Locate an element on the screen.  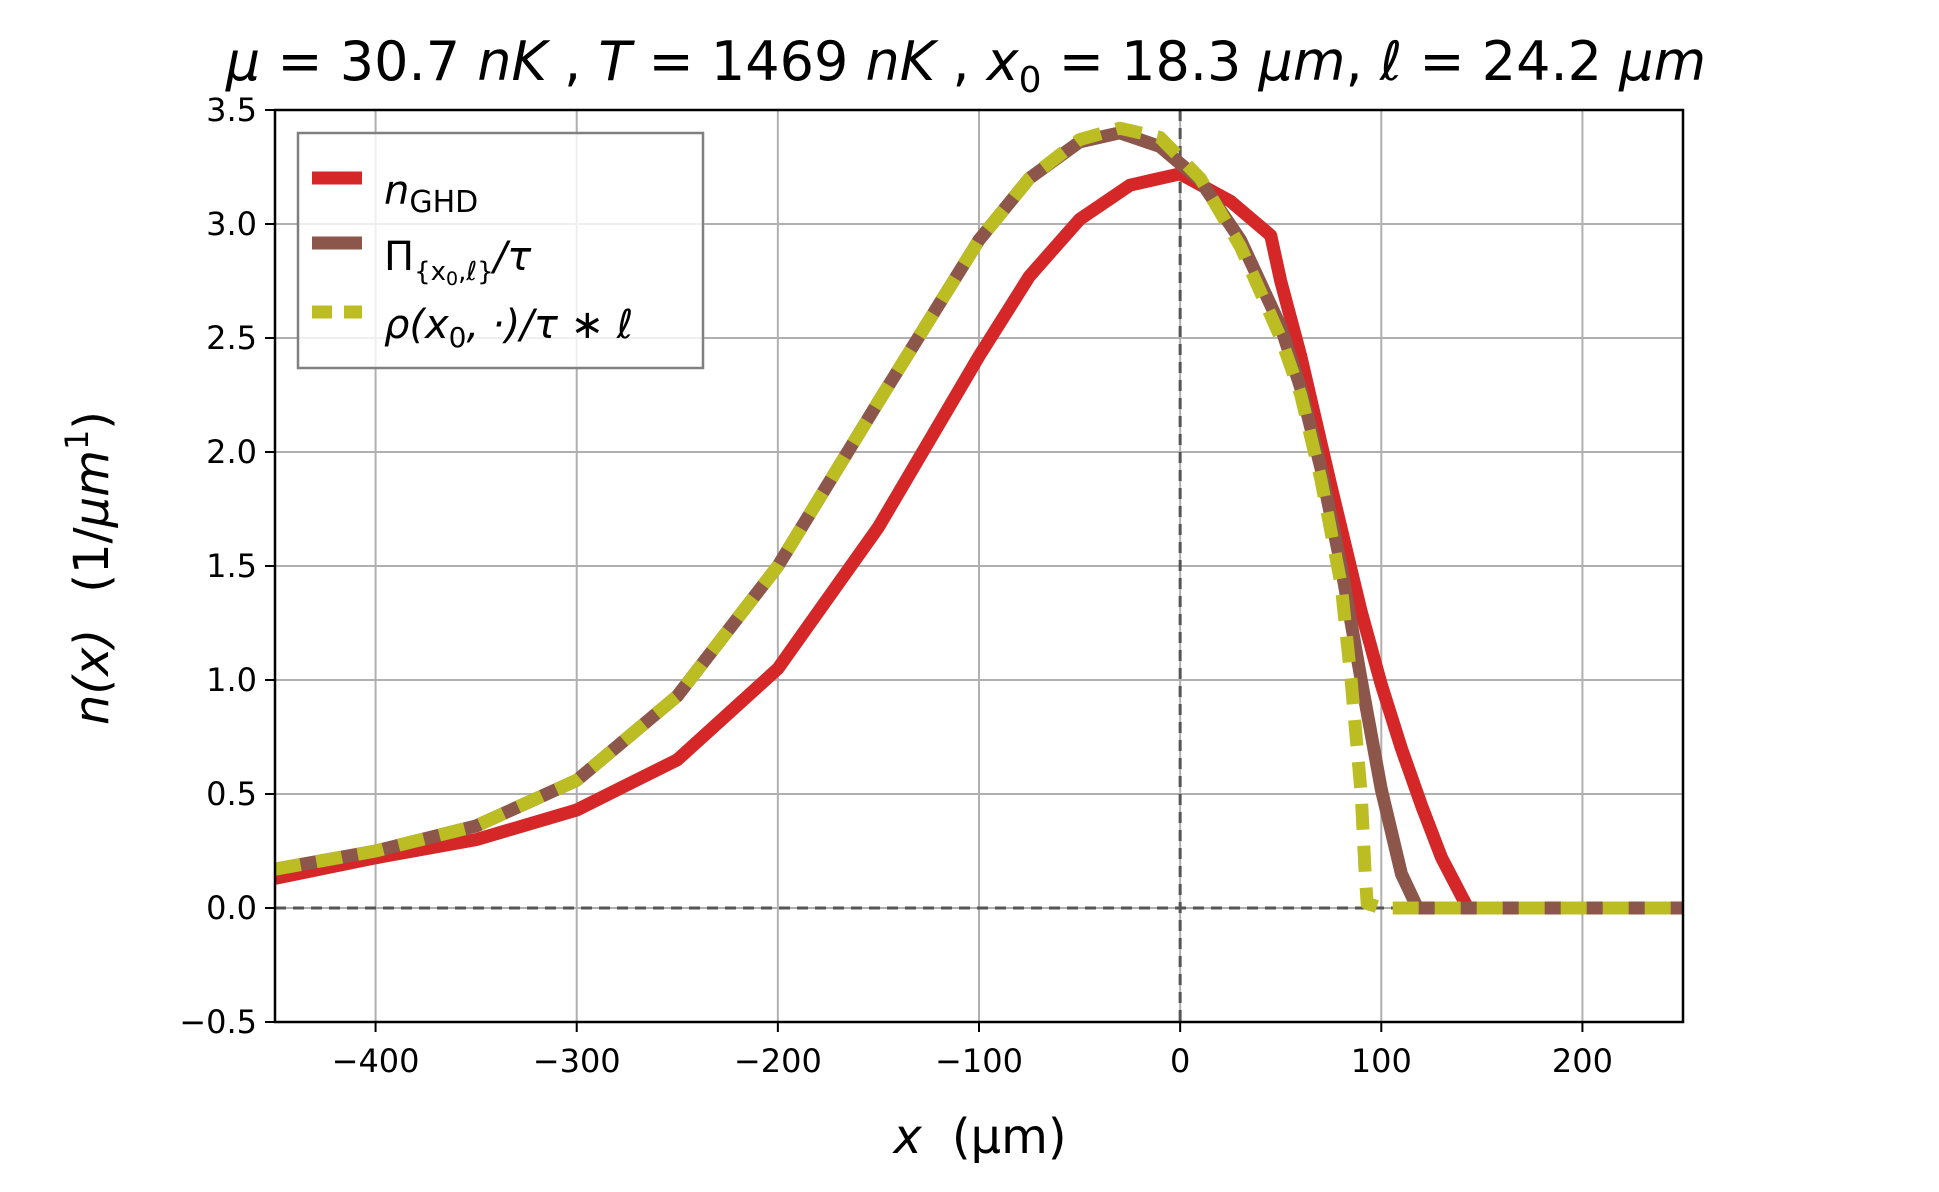
y-tick-label: 0.5 is located at coordinates (231, 794).